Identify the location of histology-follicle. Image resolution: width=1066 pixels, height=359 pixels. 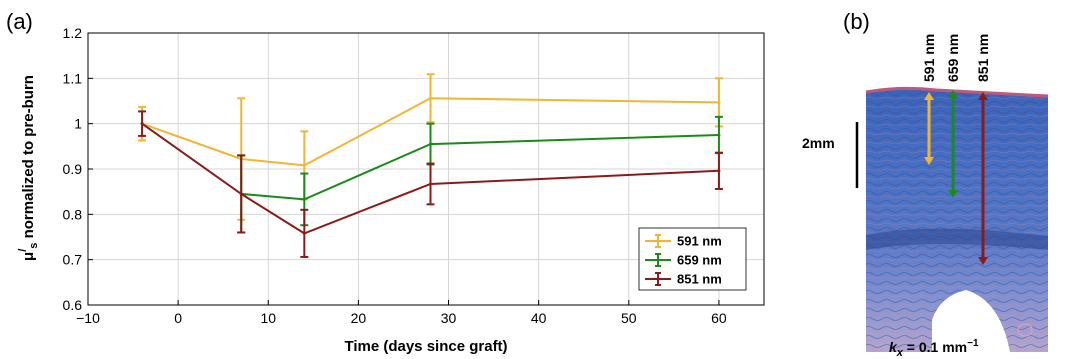
(985, 318).